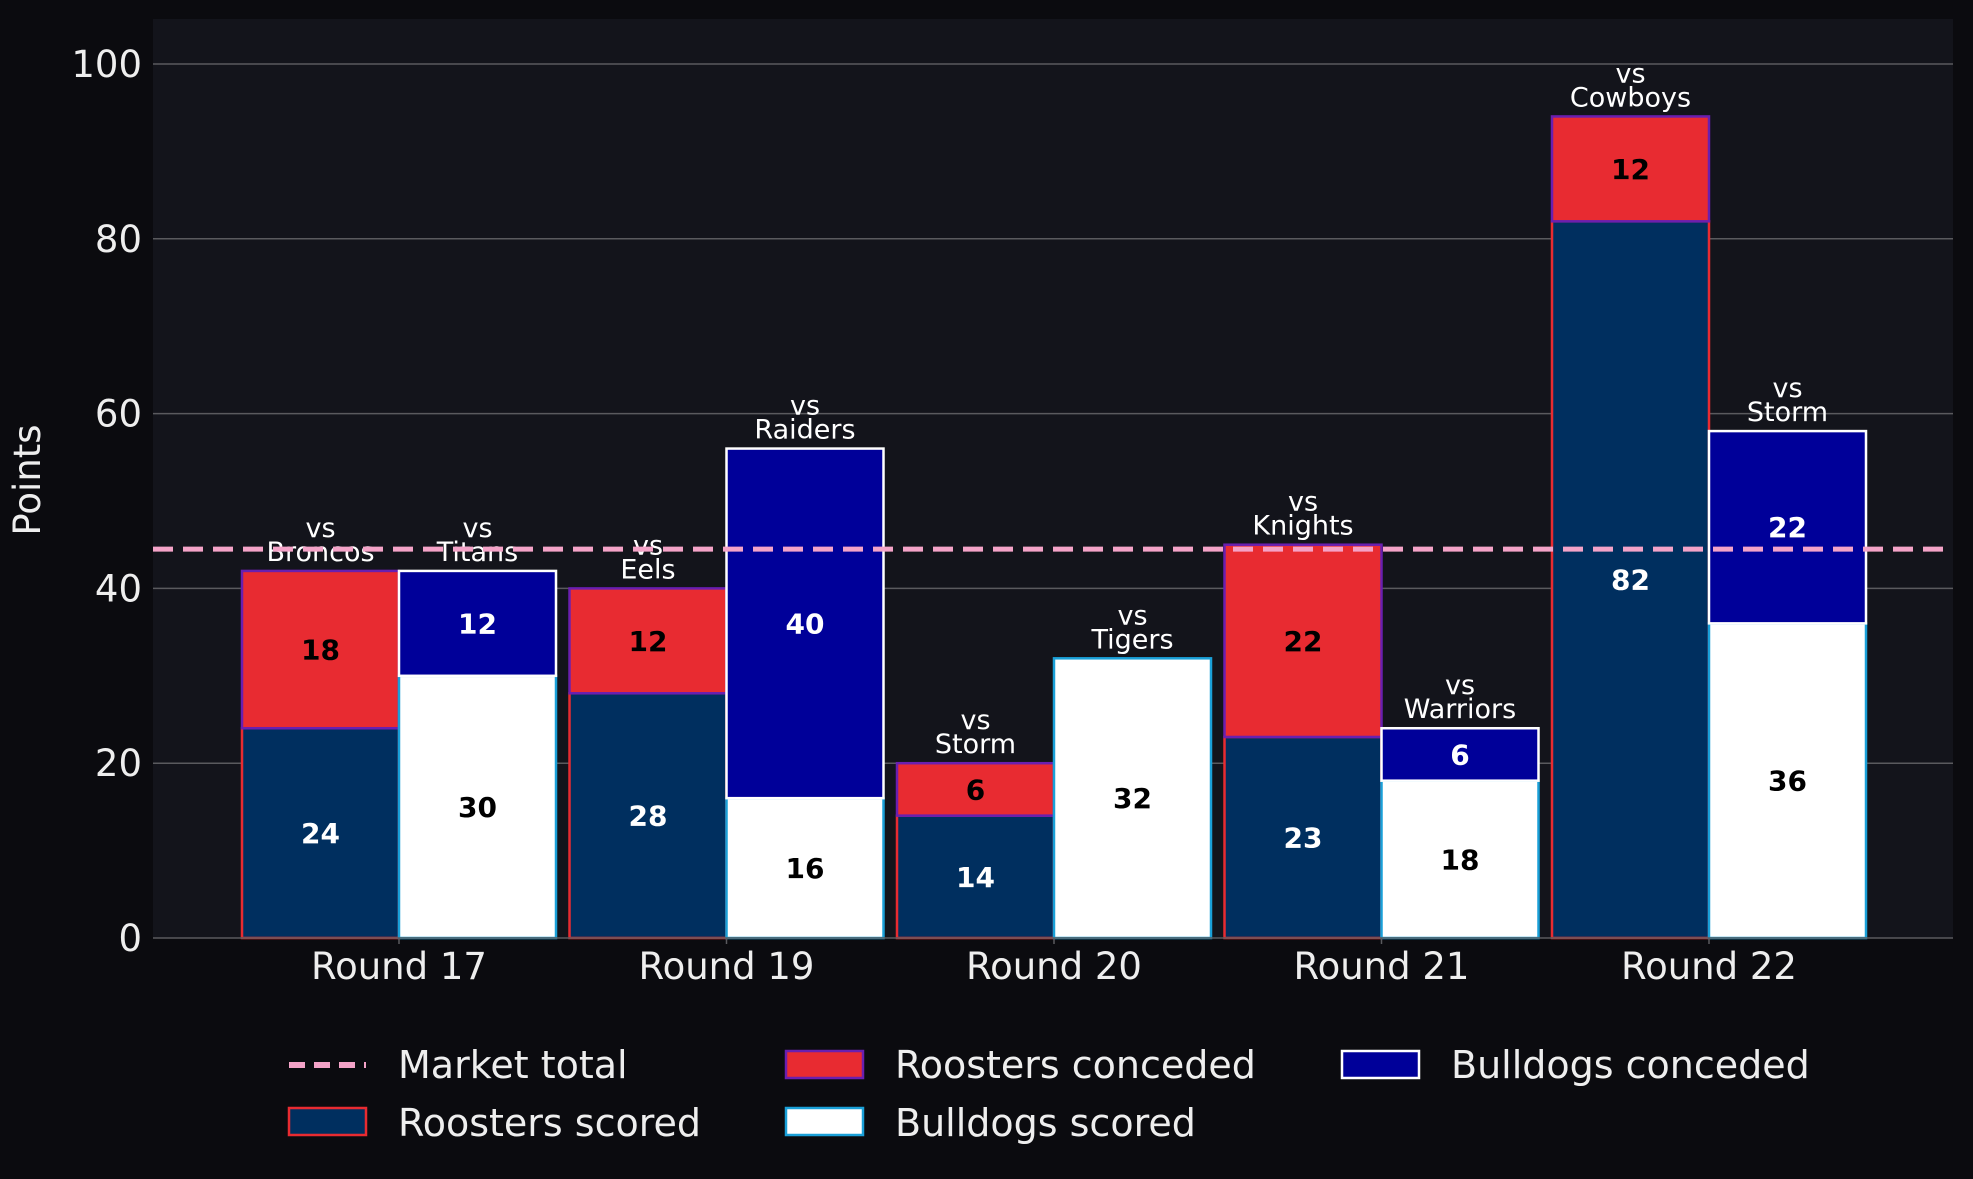 This screenshot has width=1973, height=1179. I want to click on bulldogs-conceded-label: 12, so click(477, 623).